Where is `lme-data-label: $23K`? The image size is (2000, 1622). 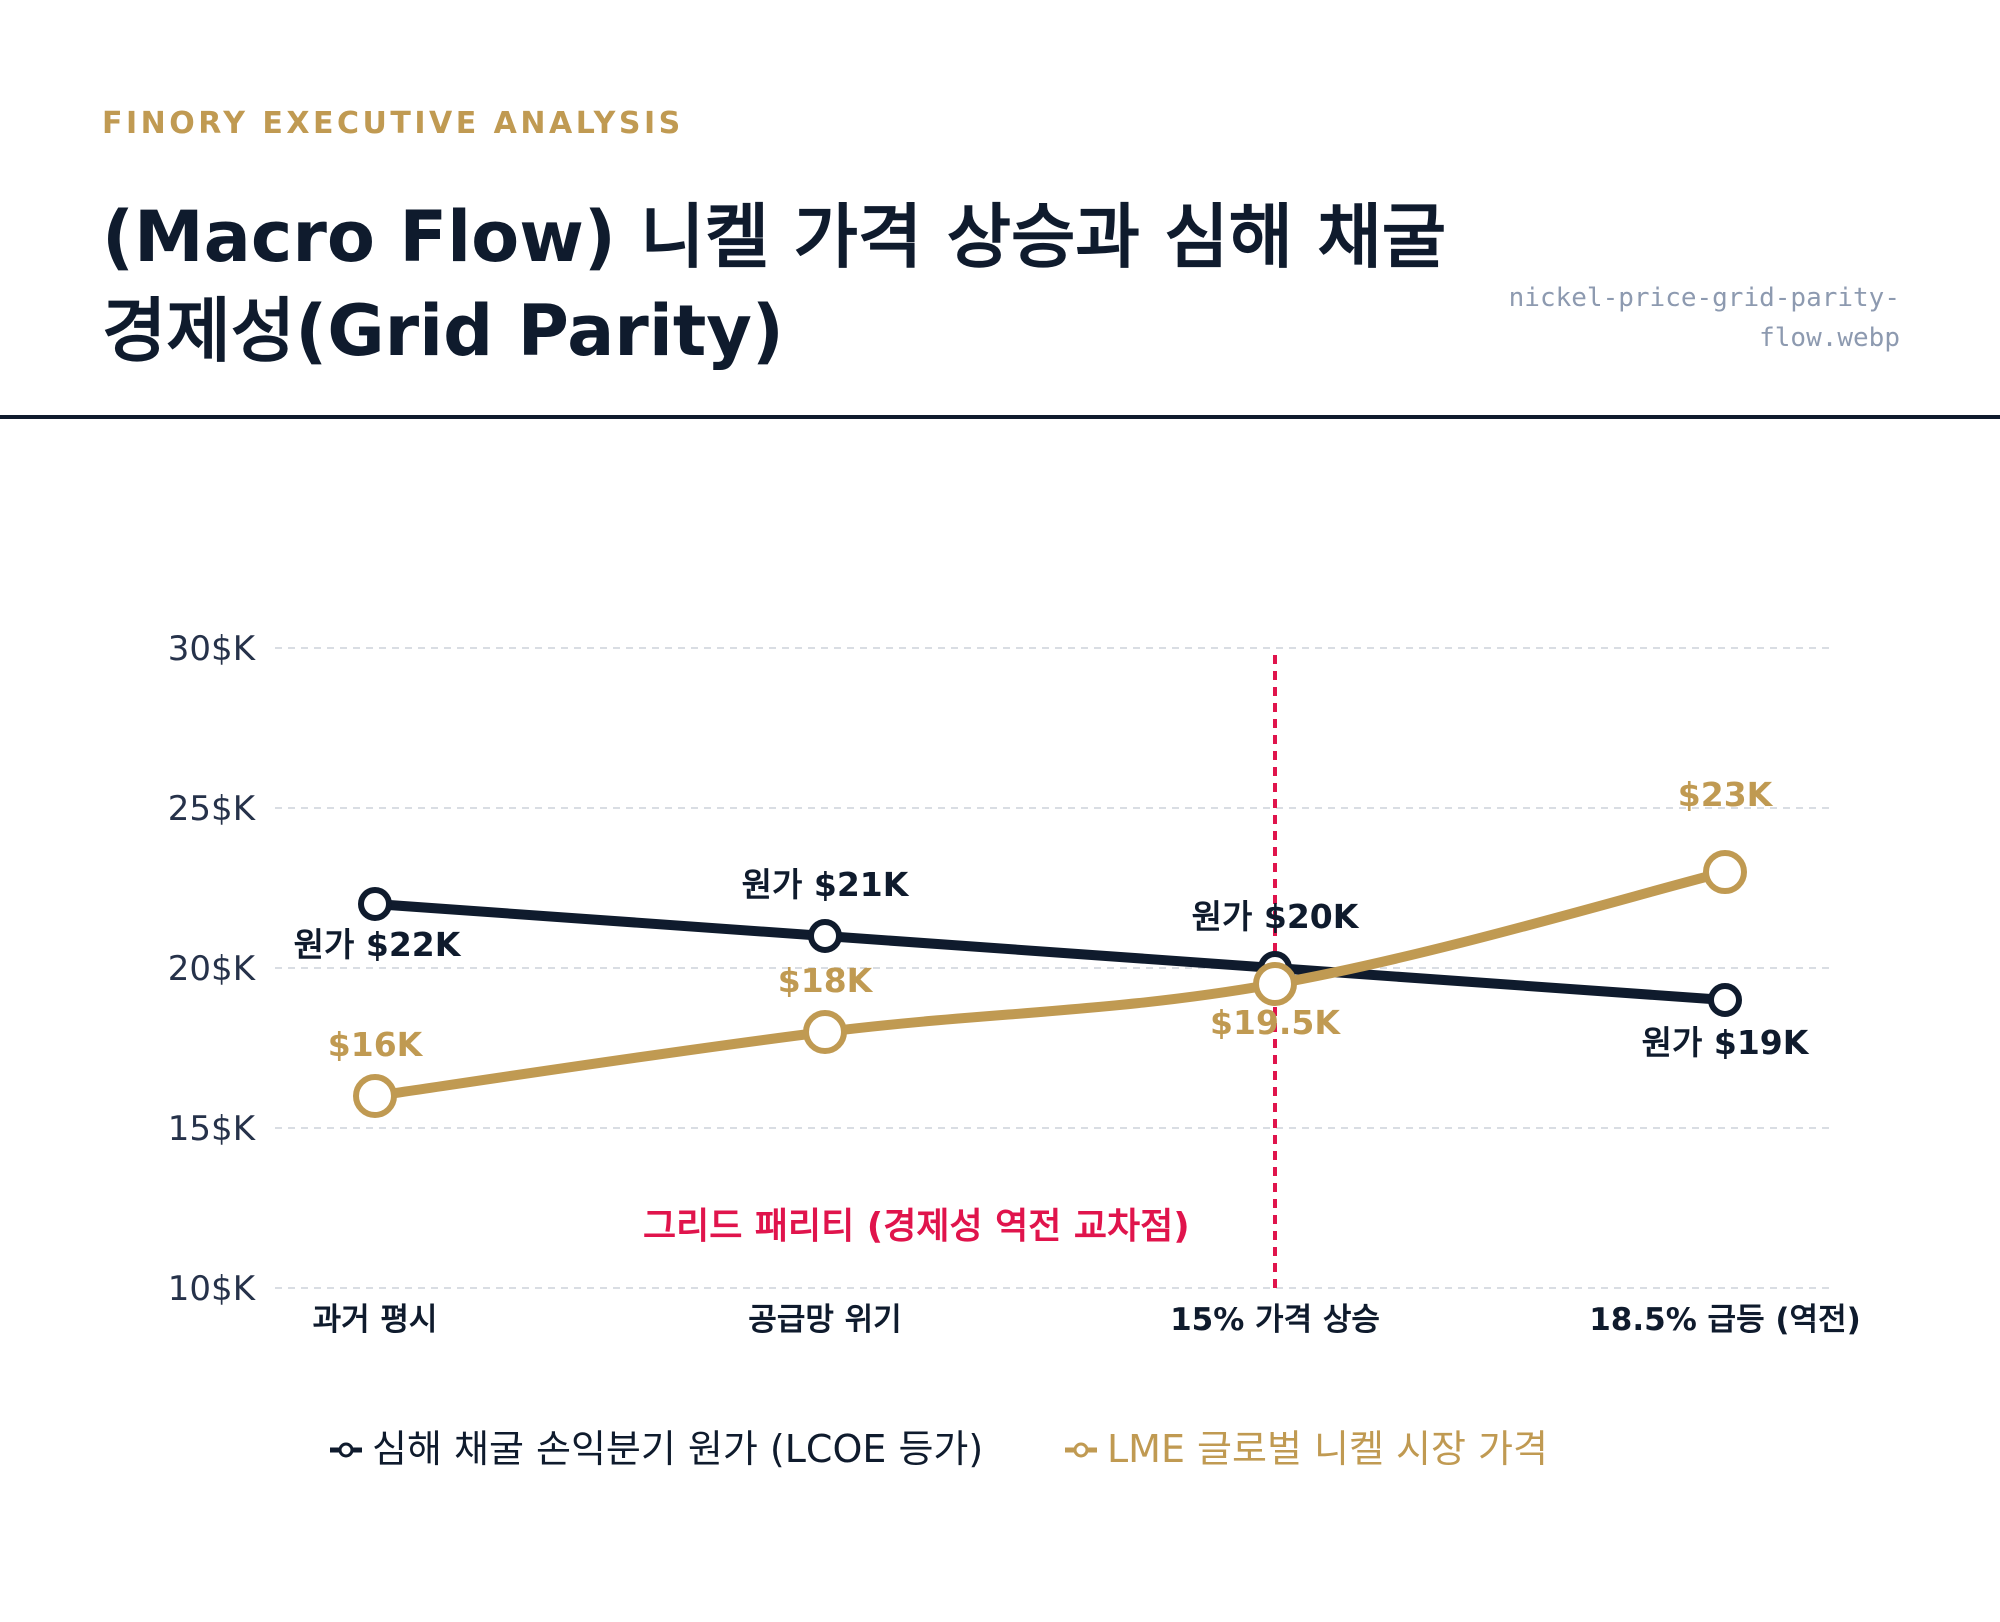 lme-data-label: $23K is located at coordinates (1726, 794).